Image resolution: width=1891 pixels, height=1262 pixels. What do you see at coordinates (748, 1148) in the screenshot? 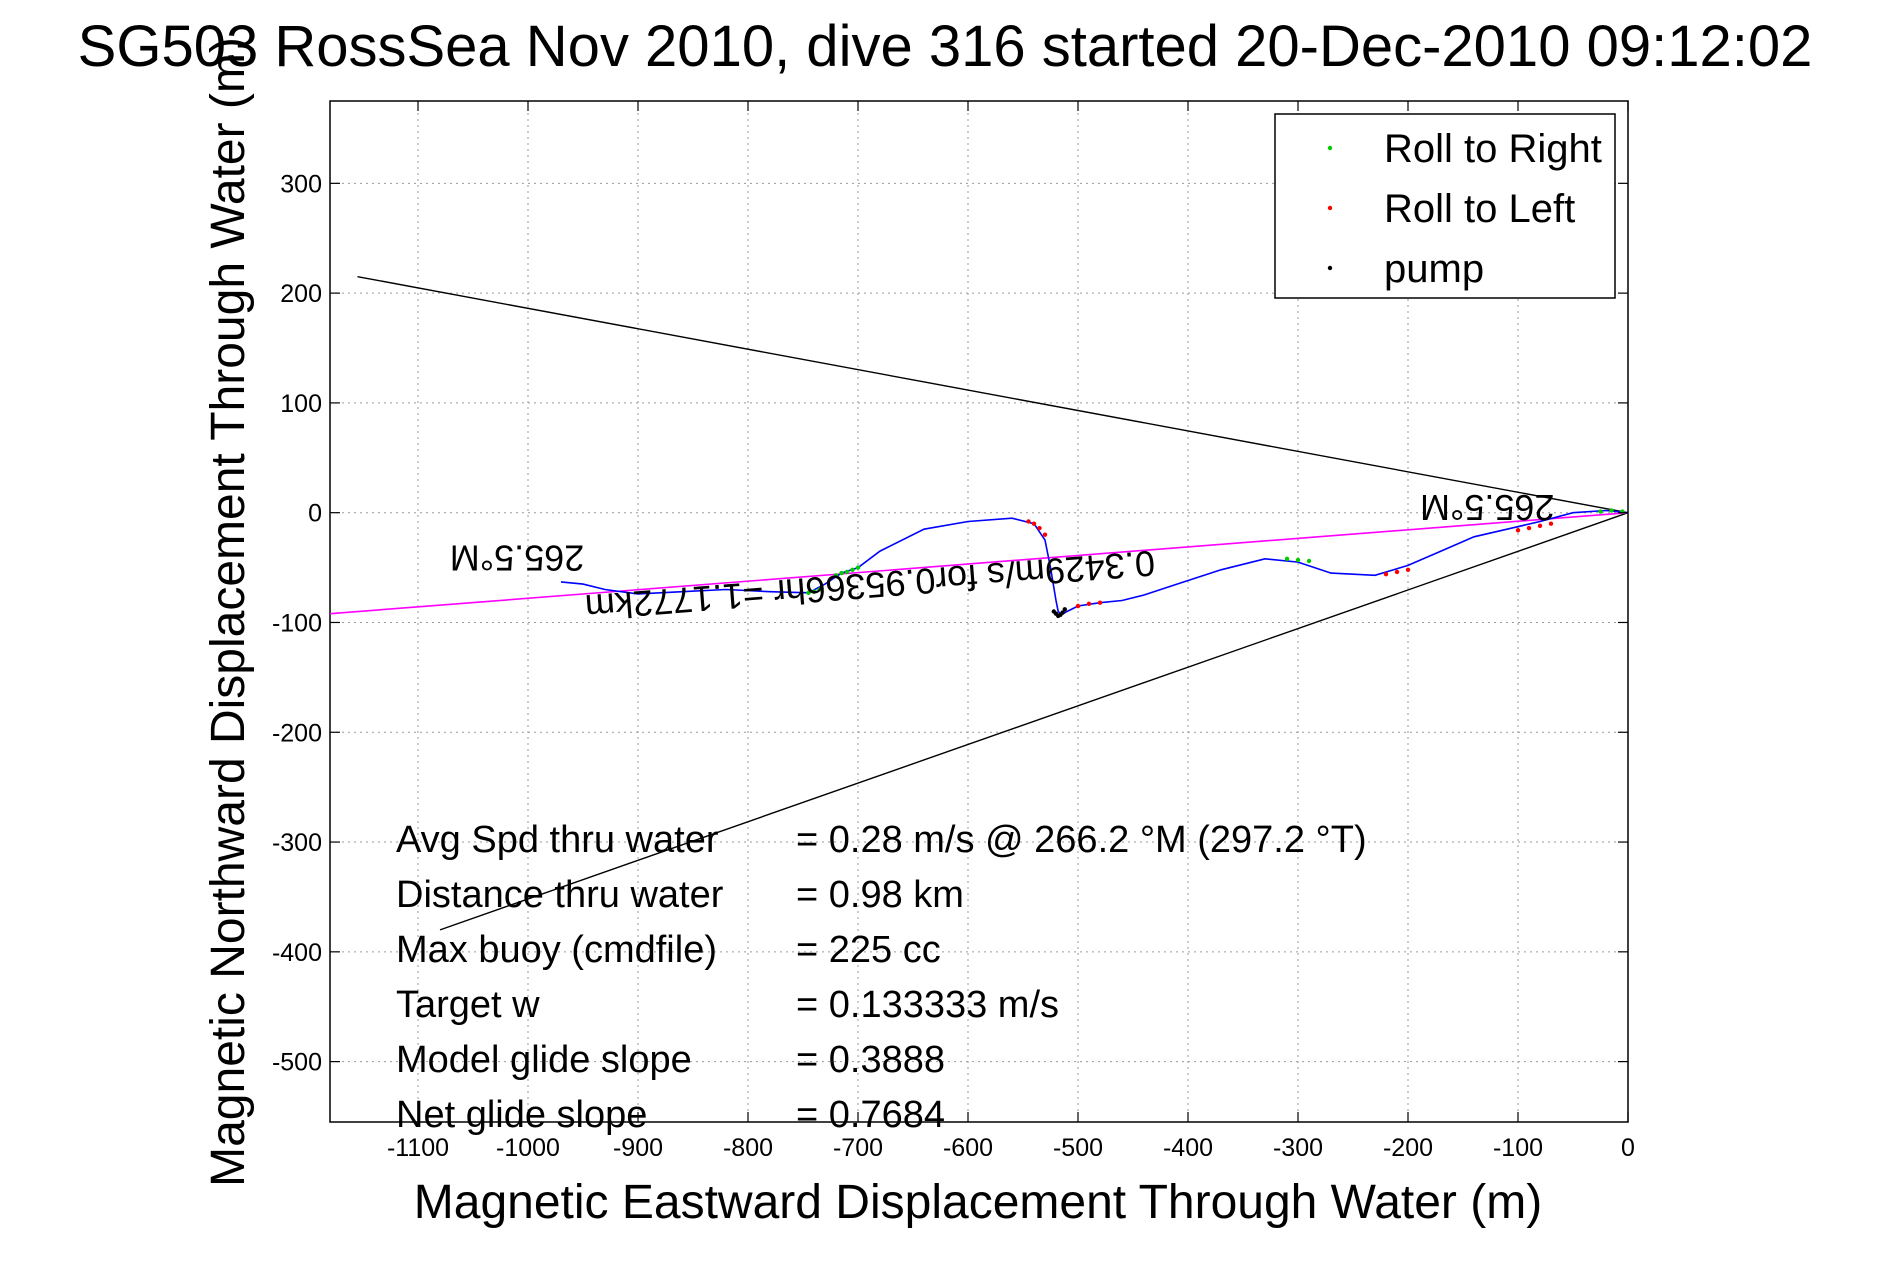
I see `x-tick-label: -800` at bounding box center [748, 1148].